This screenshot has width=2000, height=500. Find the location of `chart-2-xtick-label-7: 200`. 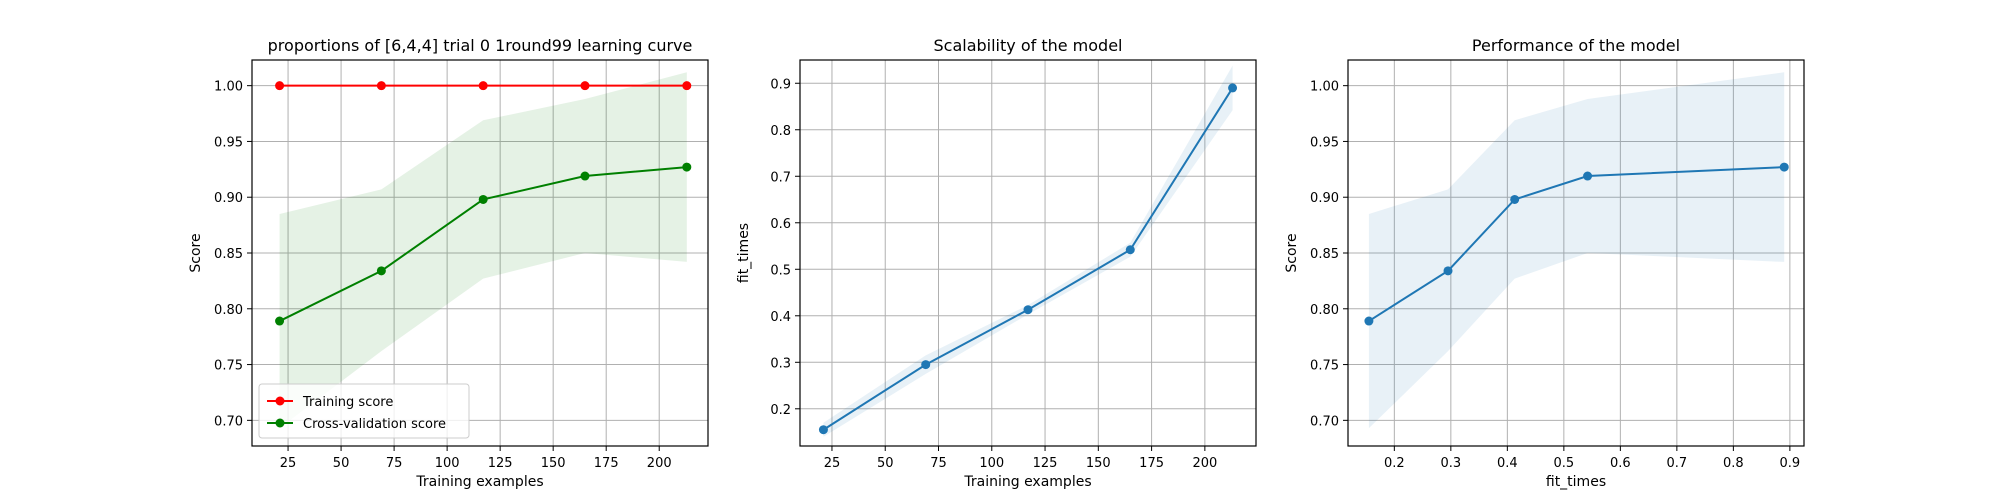

chart-2-xtick-label-7: 200 is located at coordinates (1204, 463).